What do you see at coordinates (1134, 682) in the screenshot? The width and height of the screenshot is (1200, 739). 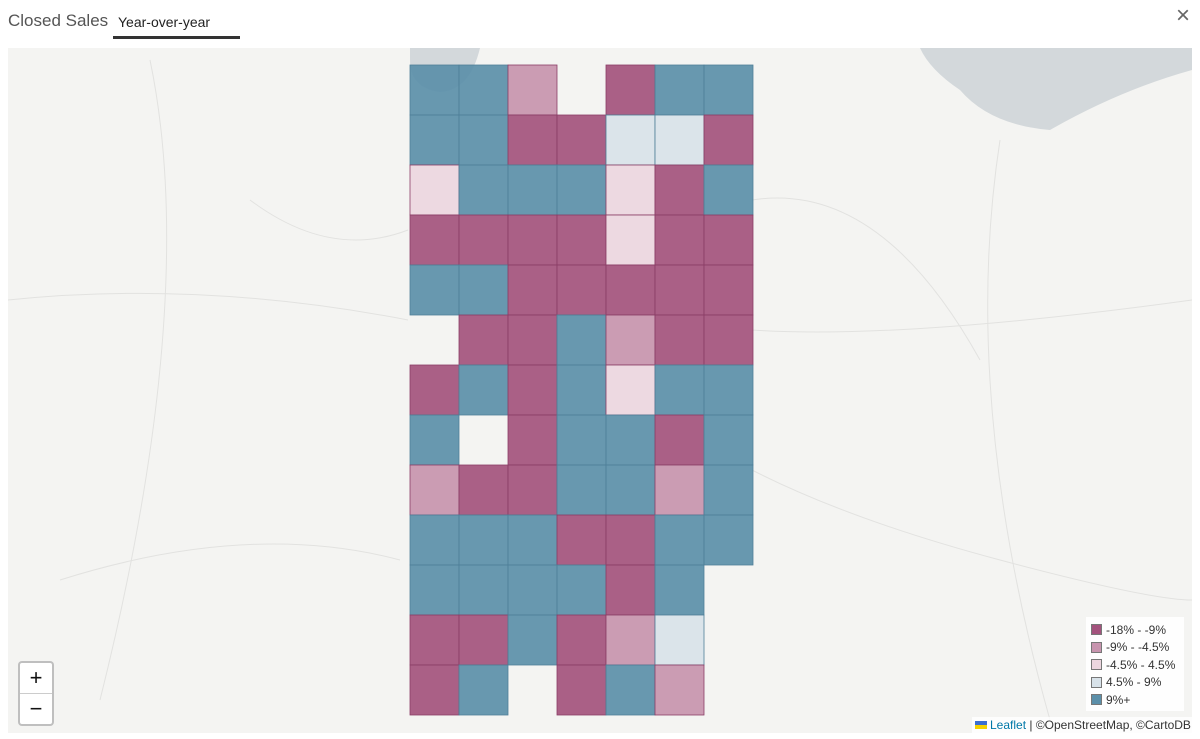 I see `legend-label: 4.5% - 9%` at bounding box center [1134, 682].